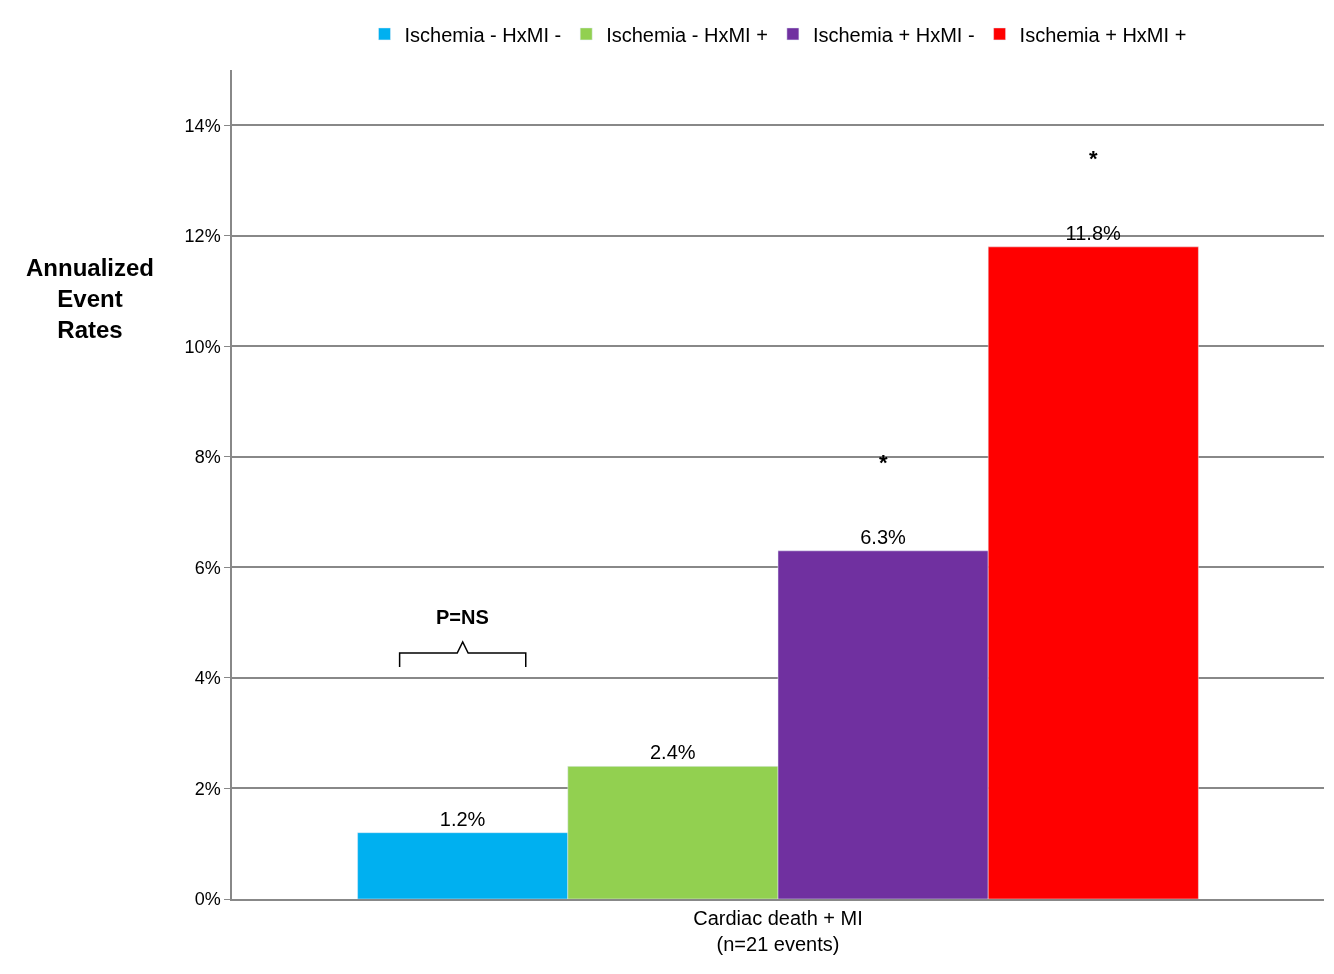 This screenshot has width=1334, height=974. What do you see at coordinates (207, 899) in the screenshot?
I see `y-tick-label: 0%` at bounding box center [207, 899].